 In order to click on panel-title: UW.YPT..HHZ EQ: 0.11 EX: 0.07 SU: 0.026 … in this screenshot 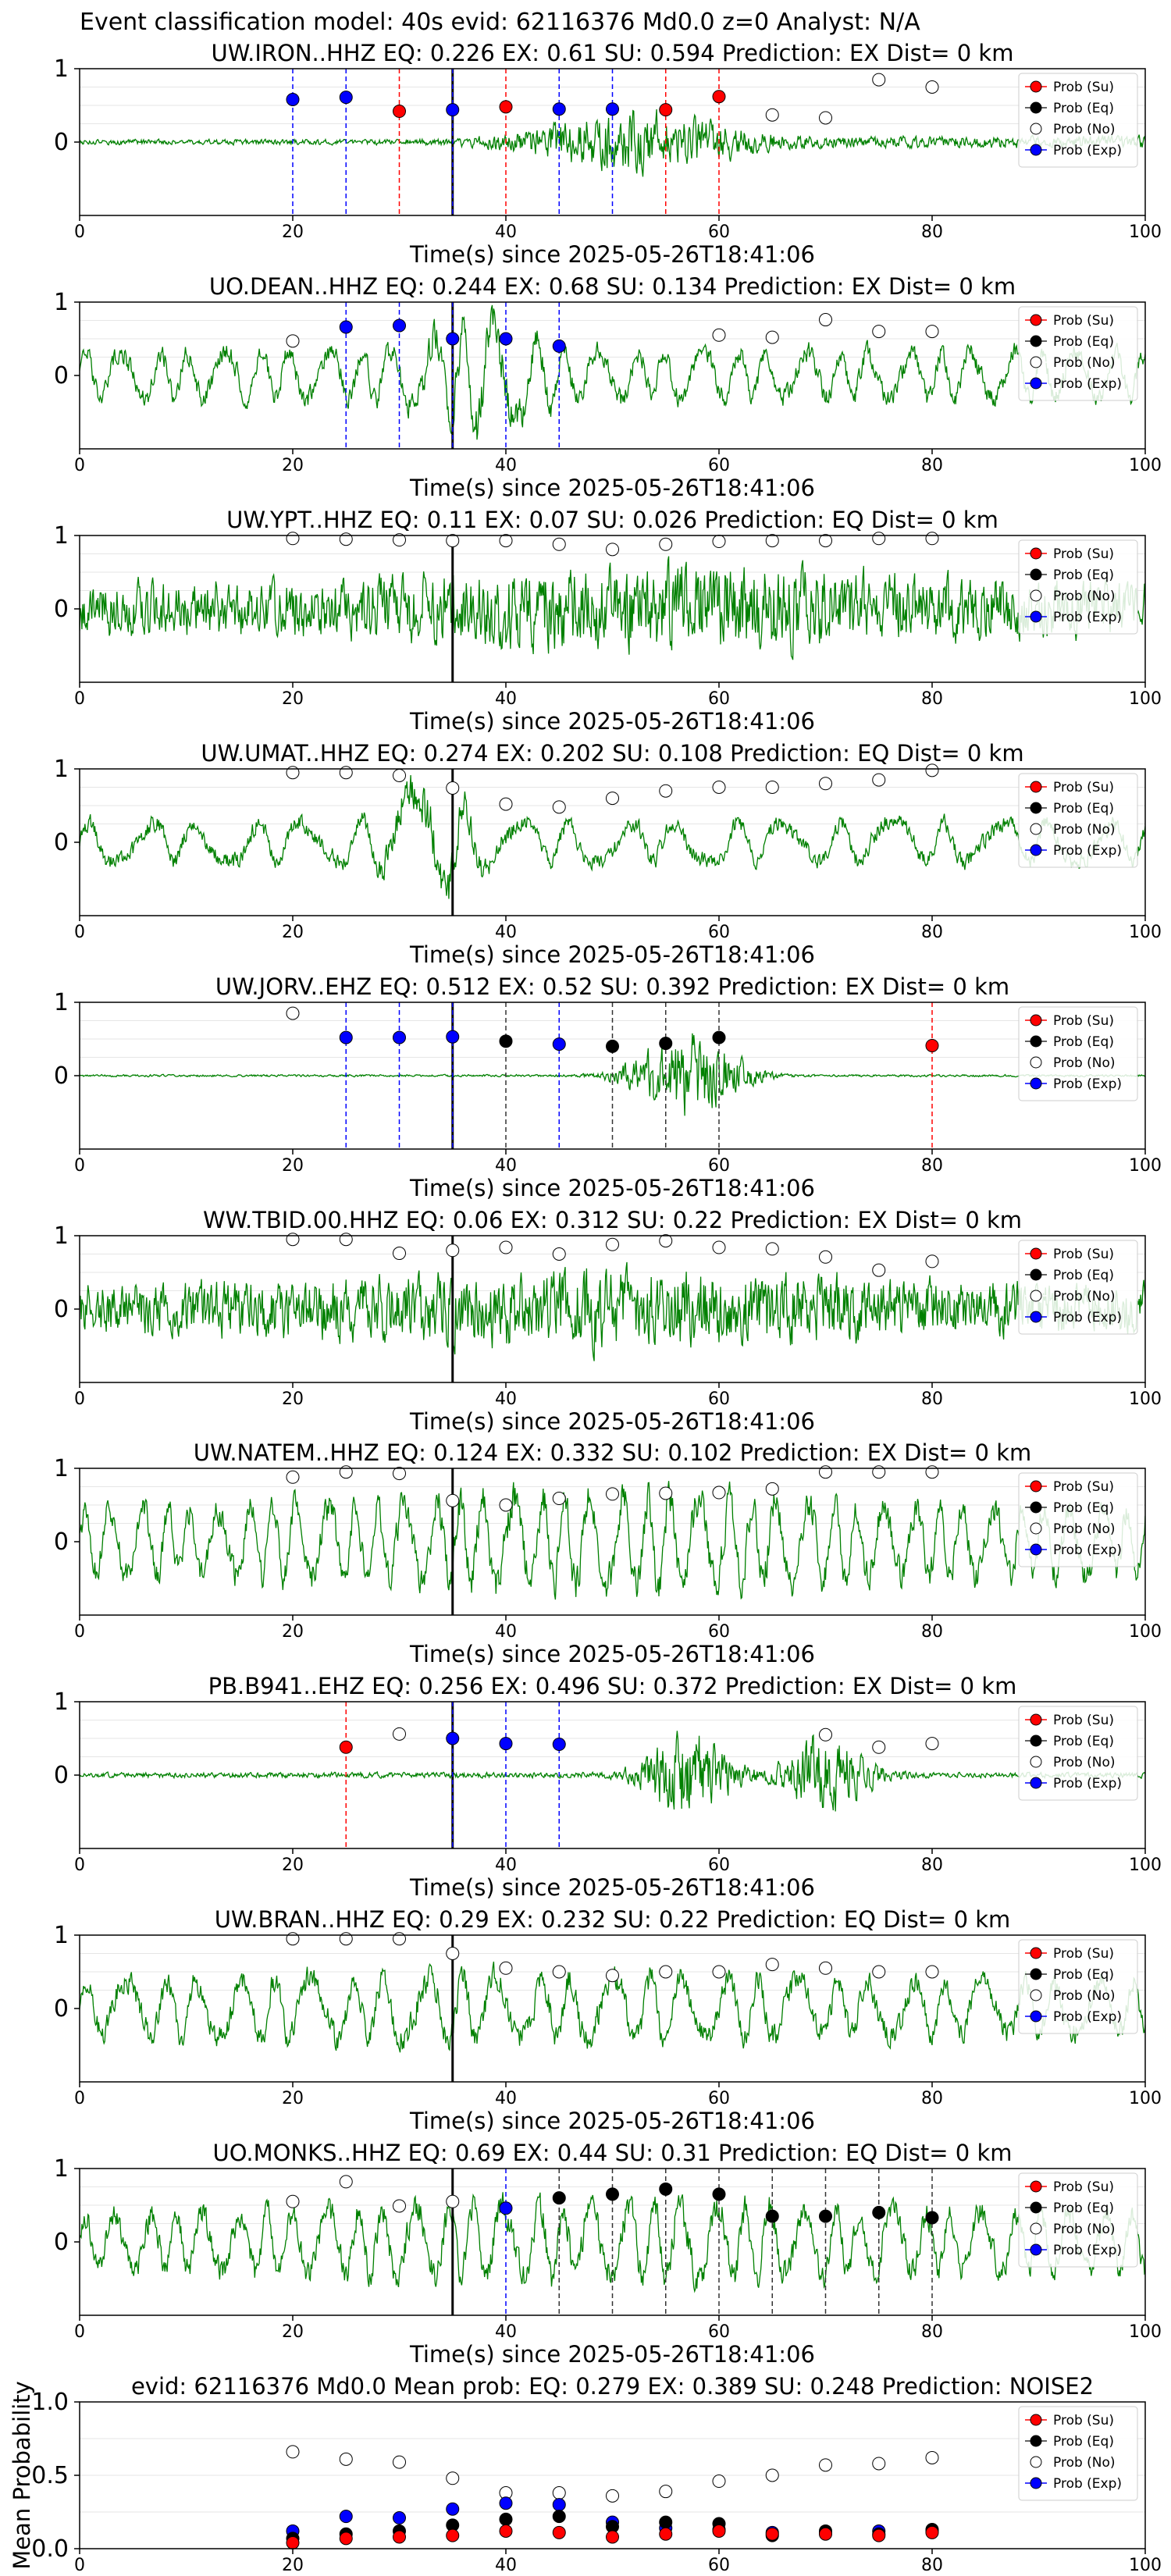, I will do `click(612, 520)`.